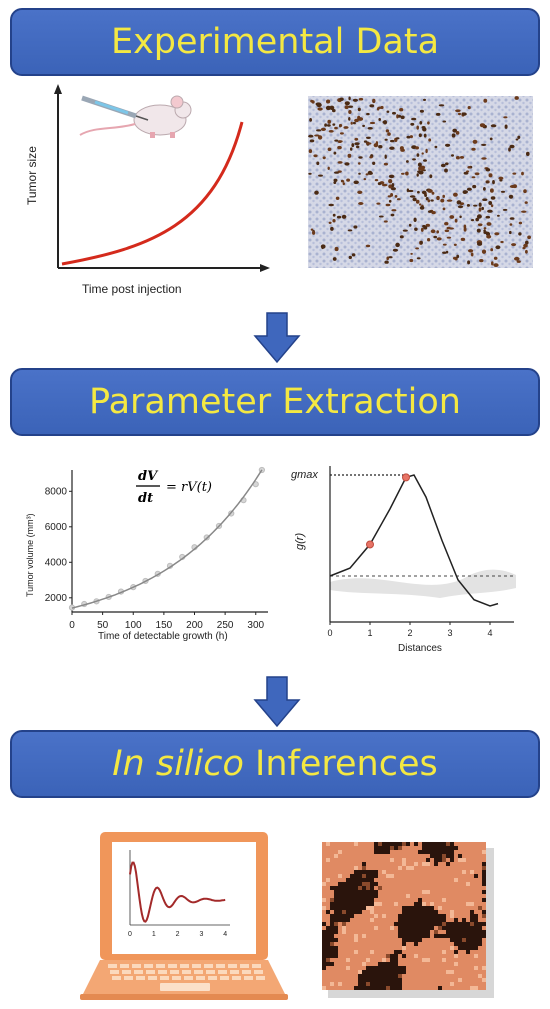  Describe the element at coordinates (255, 625) in the screenshot. I see `x-tick-label: 300` at that location.